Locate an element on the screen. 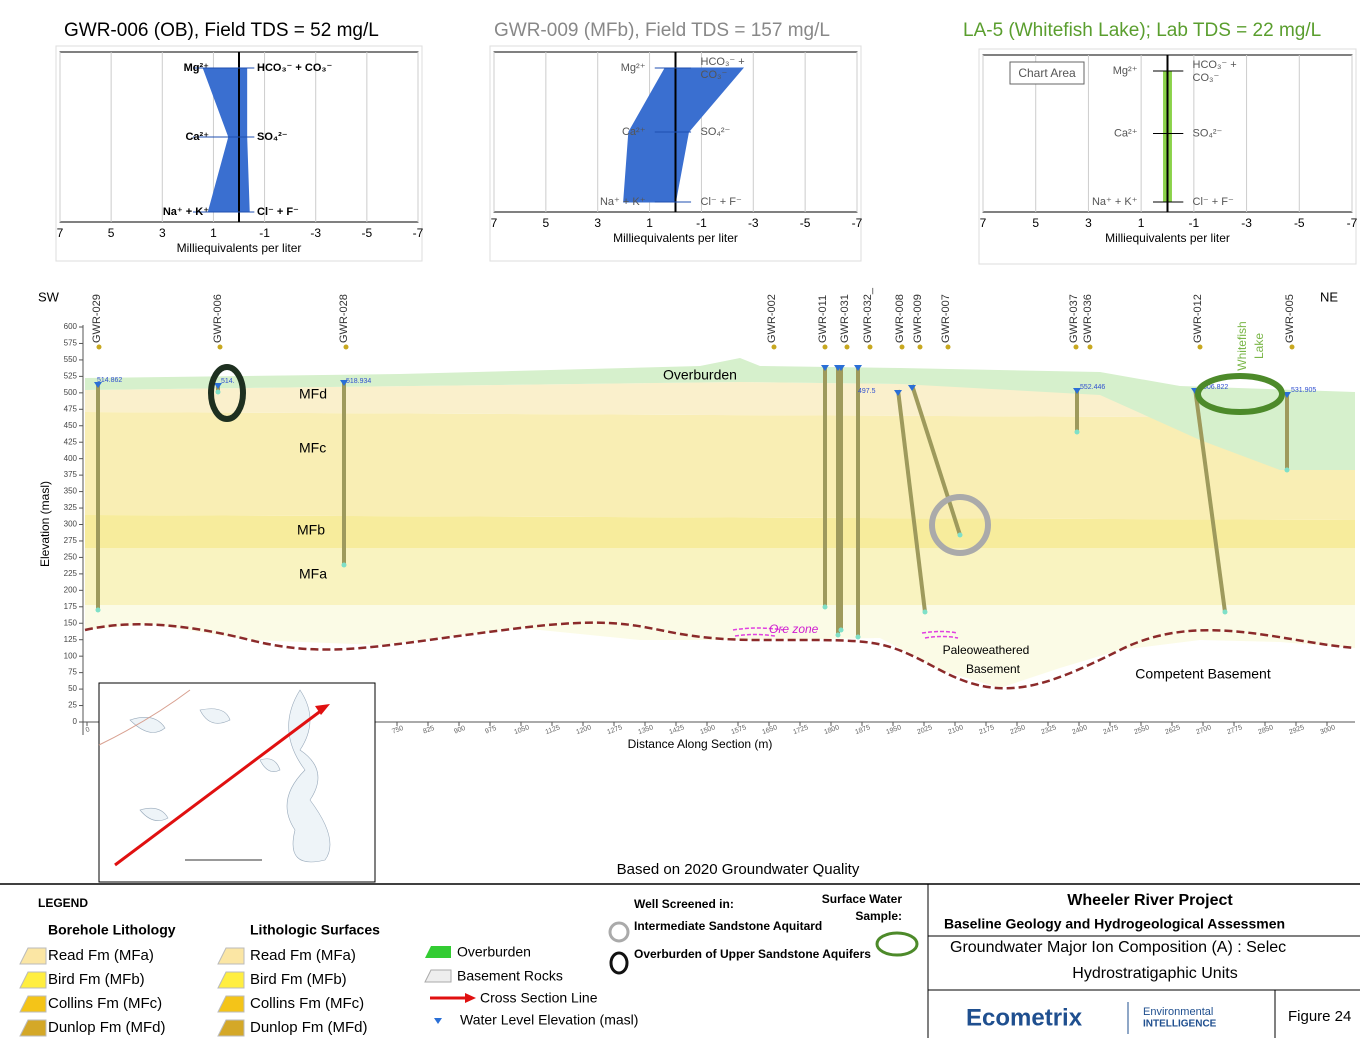 This screenshot has height=1038, width=1360. legend-heading: Well Screened in: is located at coordinates (684, 904).